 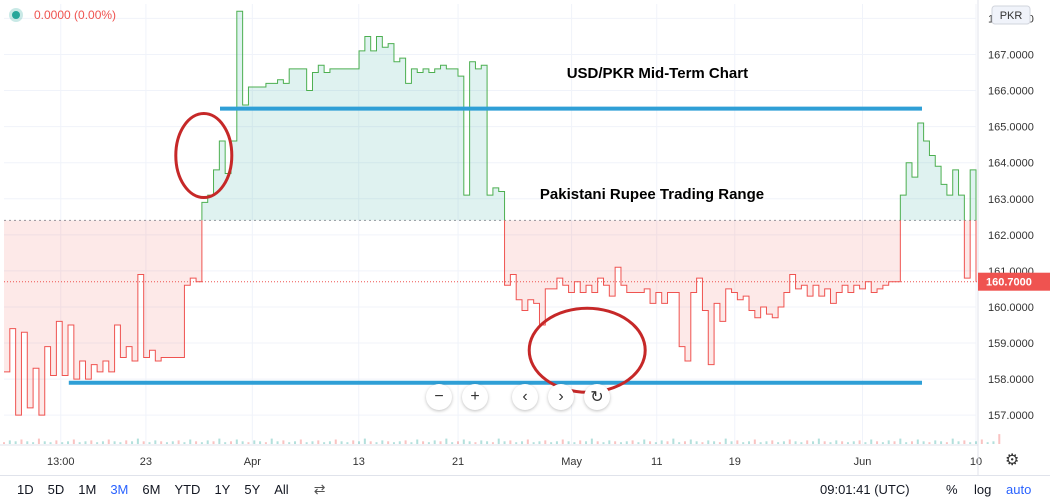 What do you see at coordinates (525, 397) in the screenshot?
I see `scroll-left-icon: ‹` at bounding box center [525, 397].